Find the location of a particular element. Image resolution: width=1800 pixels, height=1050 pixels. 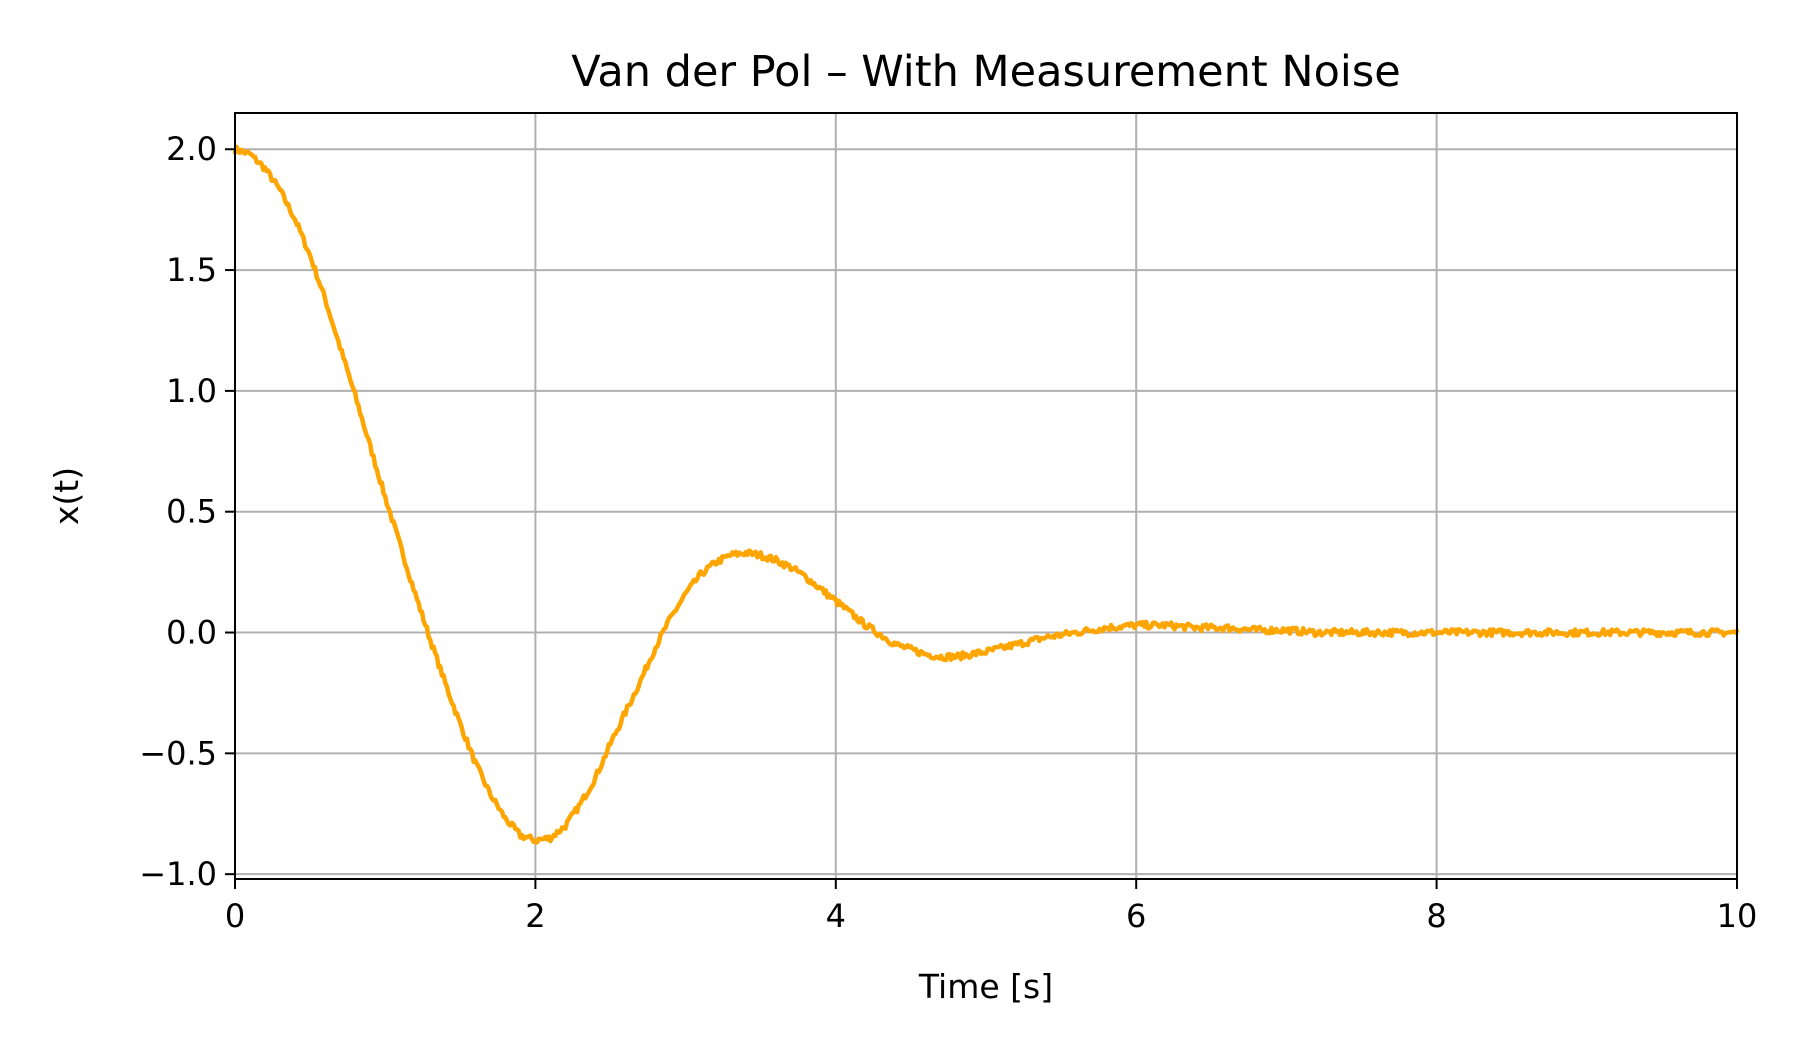

x-tick-label: 0 is located at coordinates (235, 916).